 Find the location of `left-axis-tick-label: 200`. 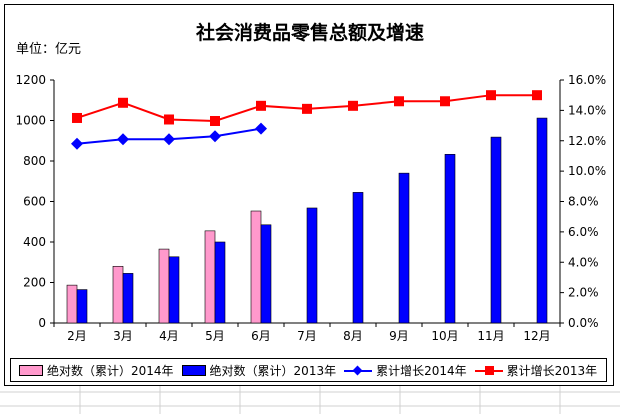

left-axis-tick-label: 200 is located at coordinates (34, 283).